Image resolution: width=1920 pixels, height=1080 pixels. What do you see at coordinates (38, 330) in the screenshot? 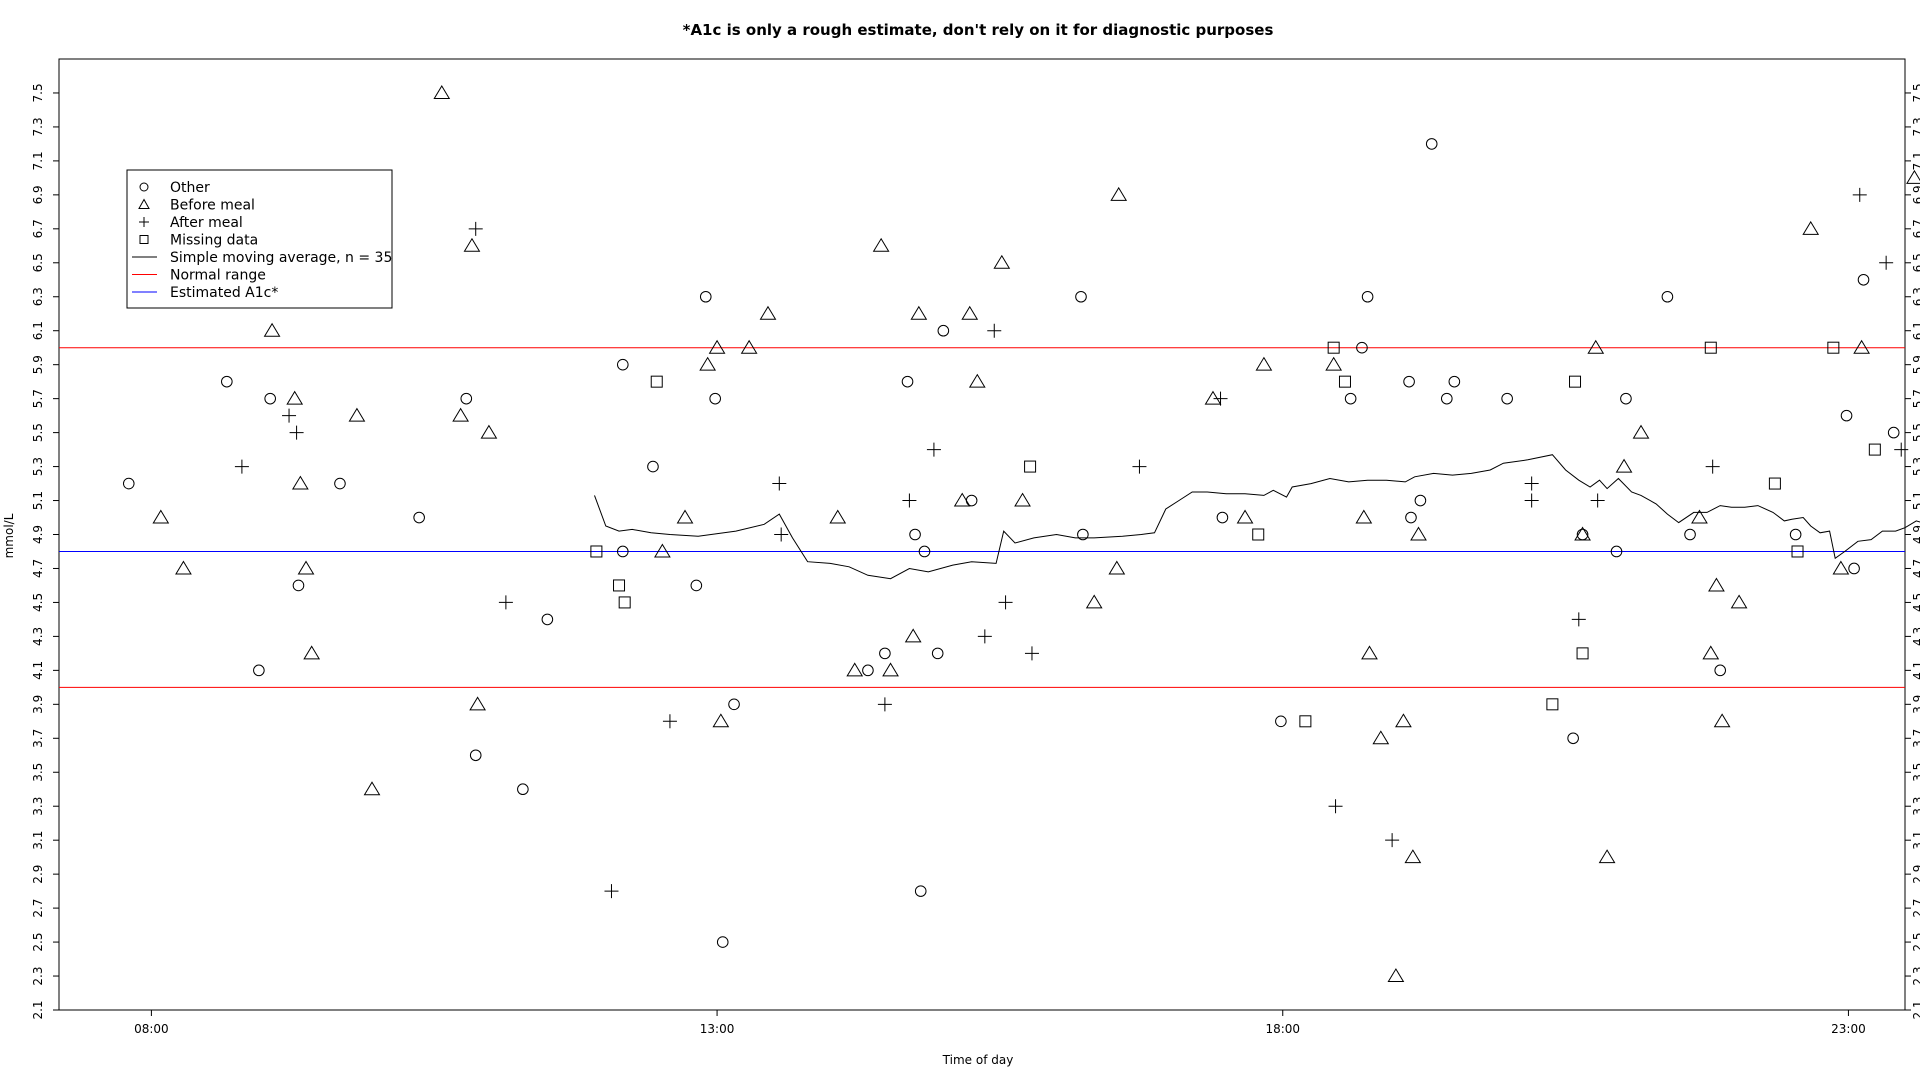
I see `y-tick-label-left: 6.1` at bounding box center [38, 330].